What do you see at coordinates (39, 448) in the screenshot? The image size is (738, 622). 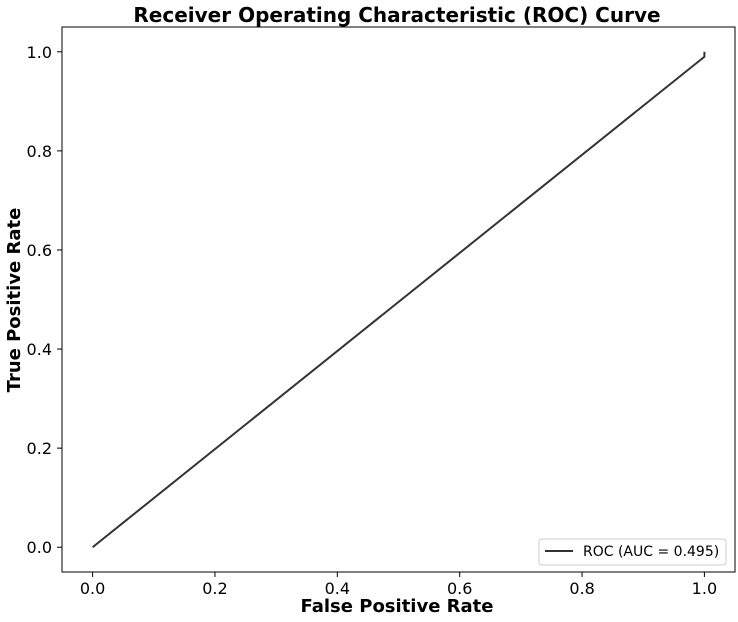 I see `y-tick-label: 0.2` at bounding box center [39, 448].